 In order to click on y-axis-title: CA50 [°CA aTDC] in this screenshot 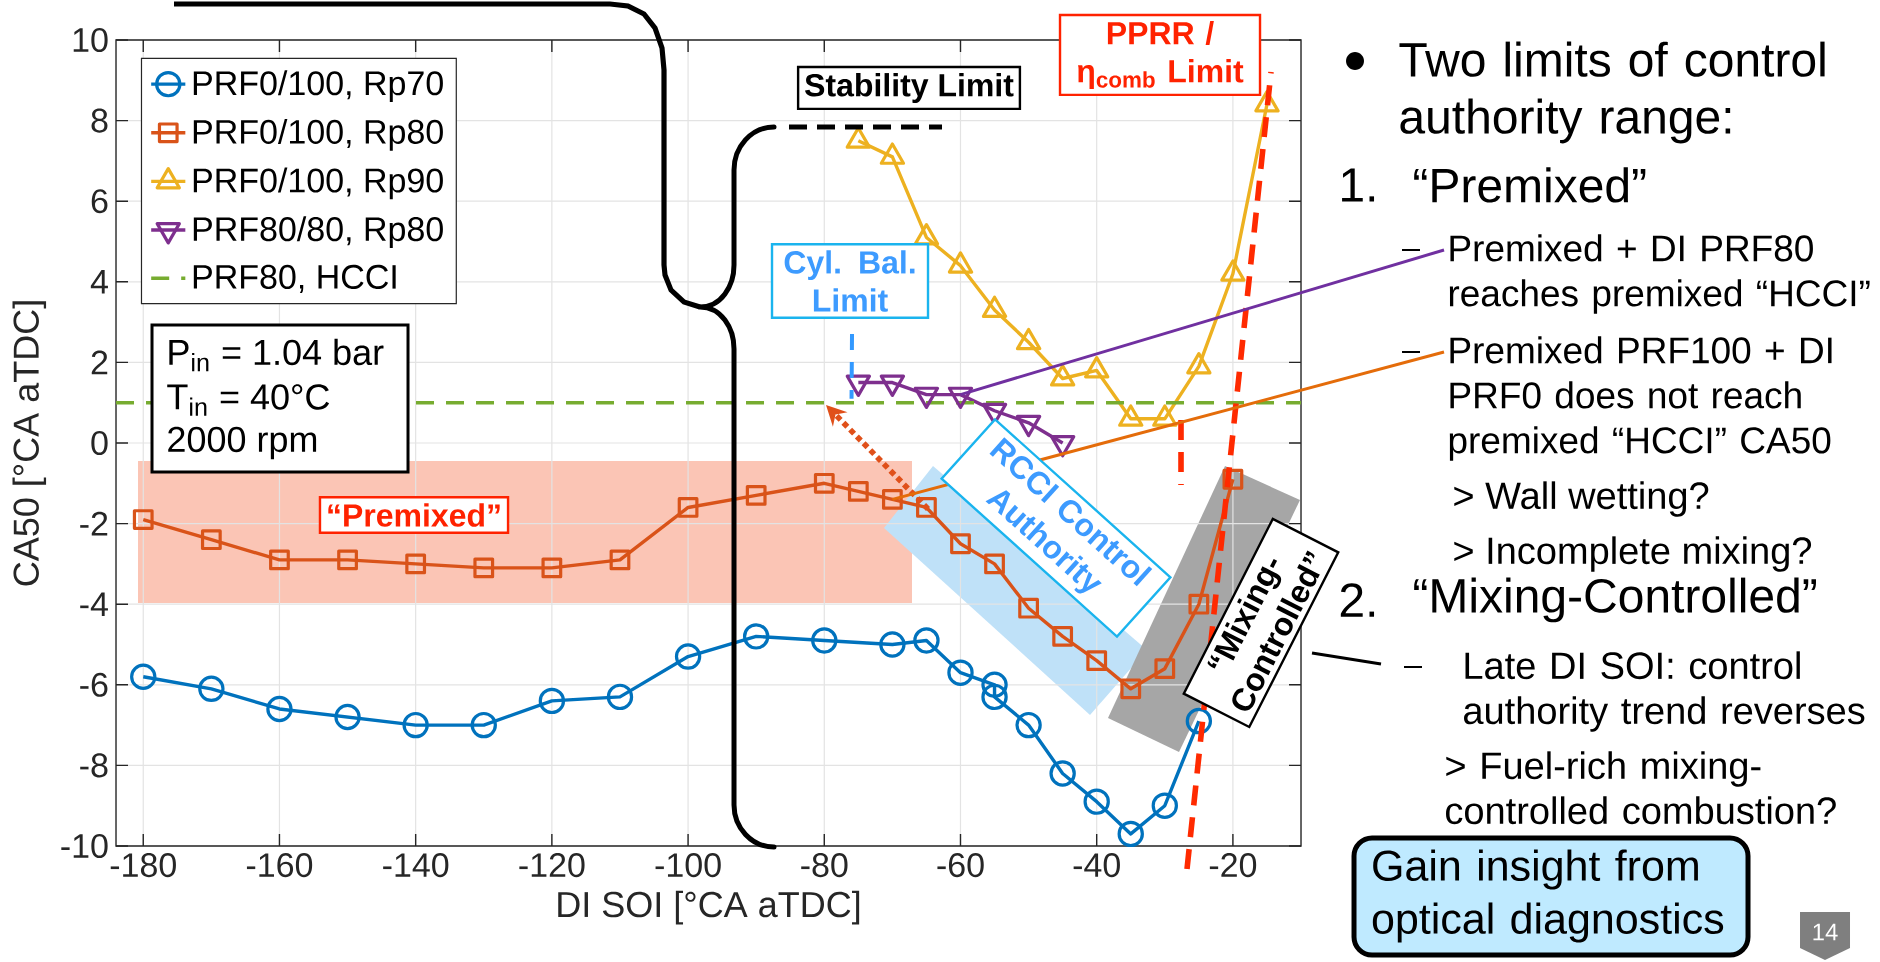, I will do `click(29, 443)`.